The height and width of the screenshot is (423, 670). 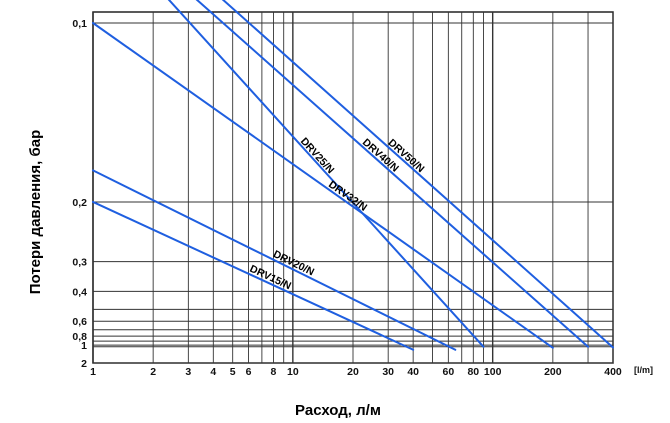 What do you see at coordinates (79, 24) in the screenshot?
I see `y-tick-label: 0,1` at bounding box center [79, 24].